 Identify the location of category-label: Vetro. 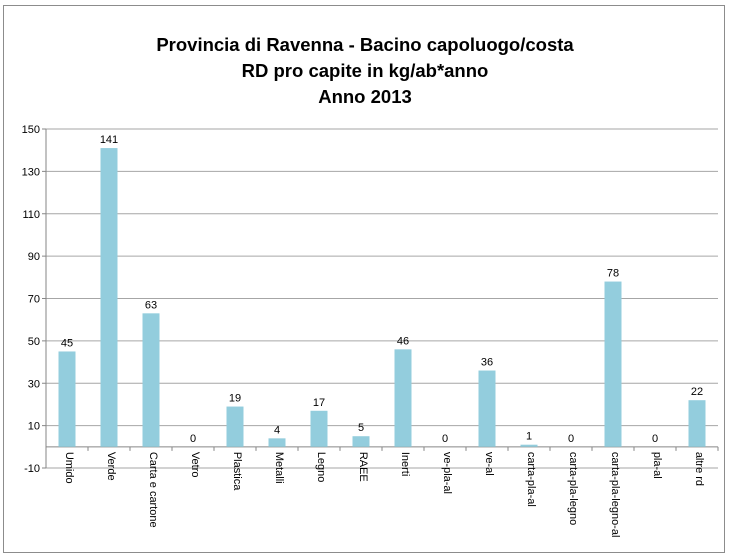
(195, 465).